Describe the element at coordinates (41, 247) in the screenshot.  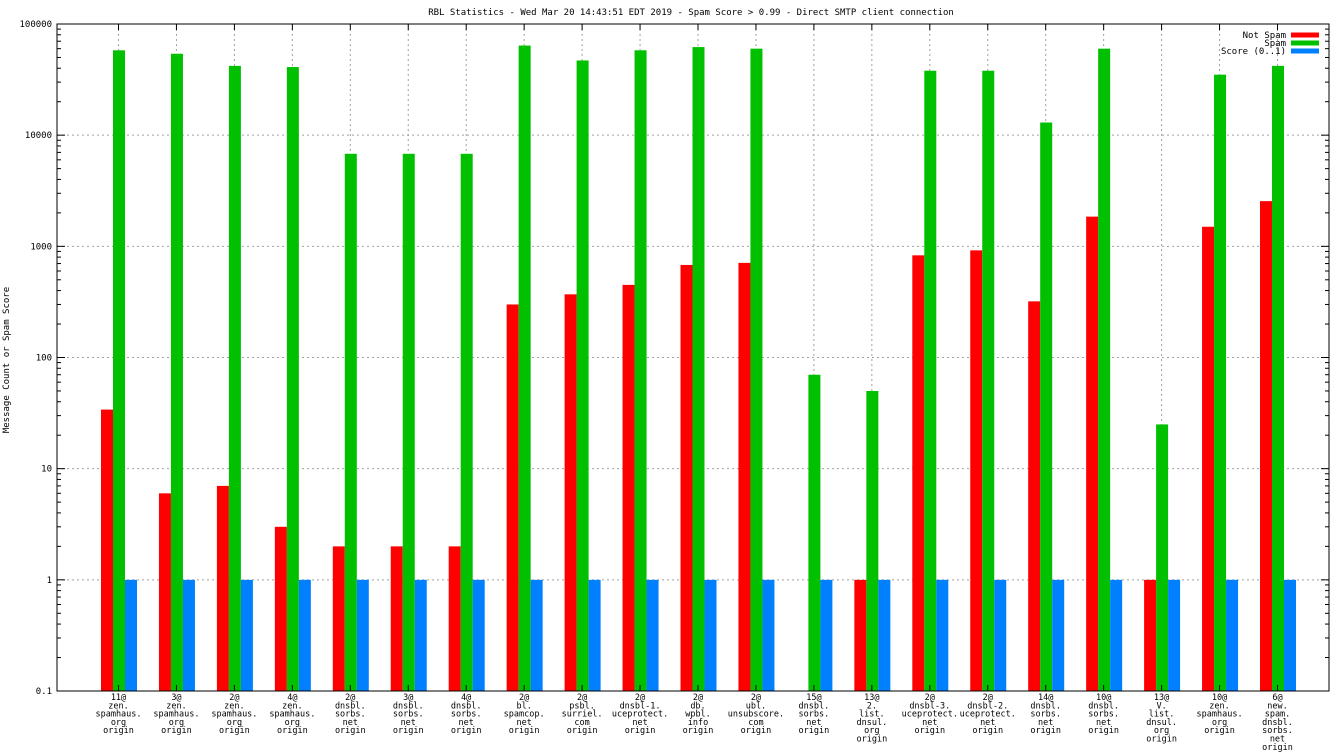
I see `y-tick-label: 1000` at that location.